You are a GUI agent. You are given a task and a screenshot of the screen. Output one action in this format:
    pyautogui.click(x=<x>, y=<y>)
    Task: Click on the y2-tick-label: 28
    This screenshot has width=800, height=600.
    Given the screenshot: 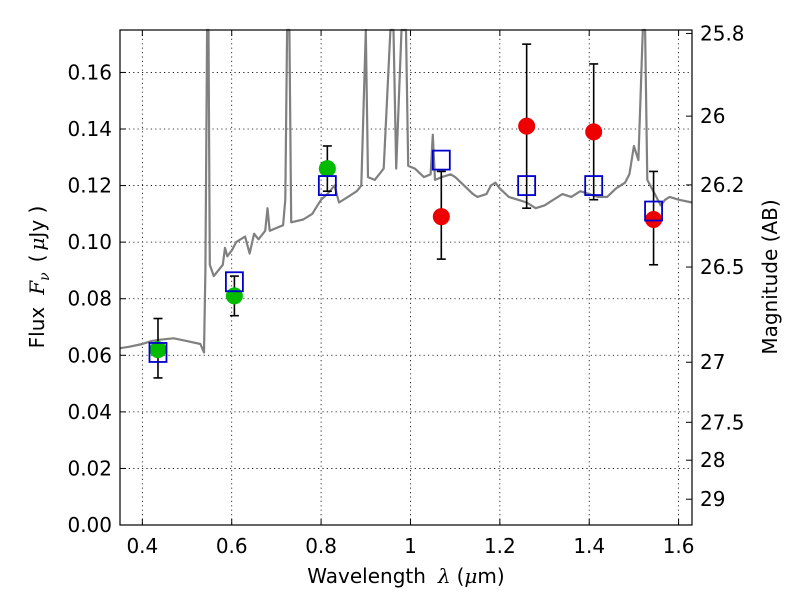 What is the action you would take?
    pyautogui.click(x=712, y=460)
    